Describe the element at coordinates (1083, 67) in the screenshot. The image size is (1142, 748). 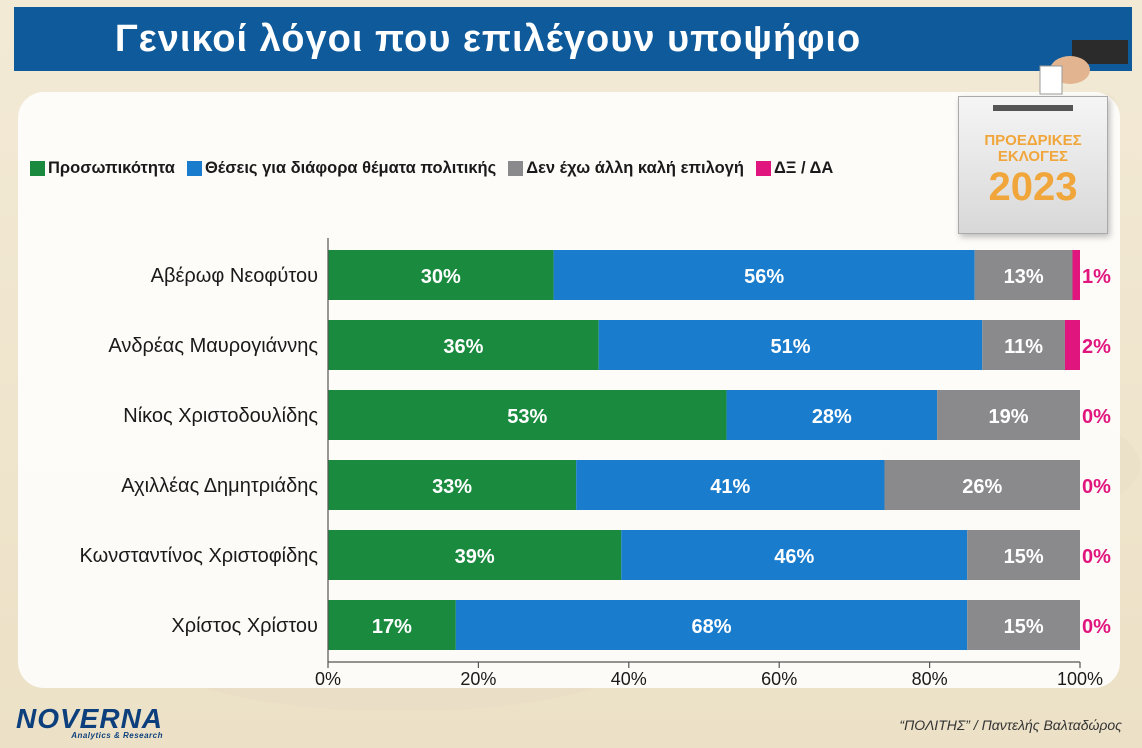
I see `hand-ballot-icon` at that location.